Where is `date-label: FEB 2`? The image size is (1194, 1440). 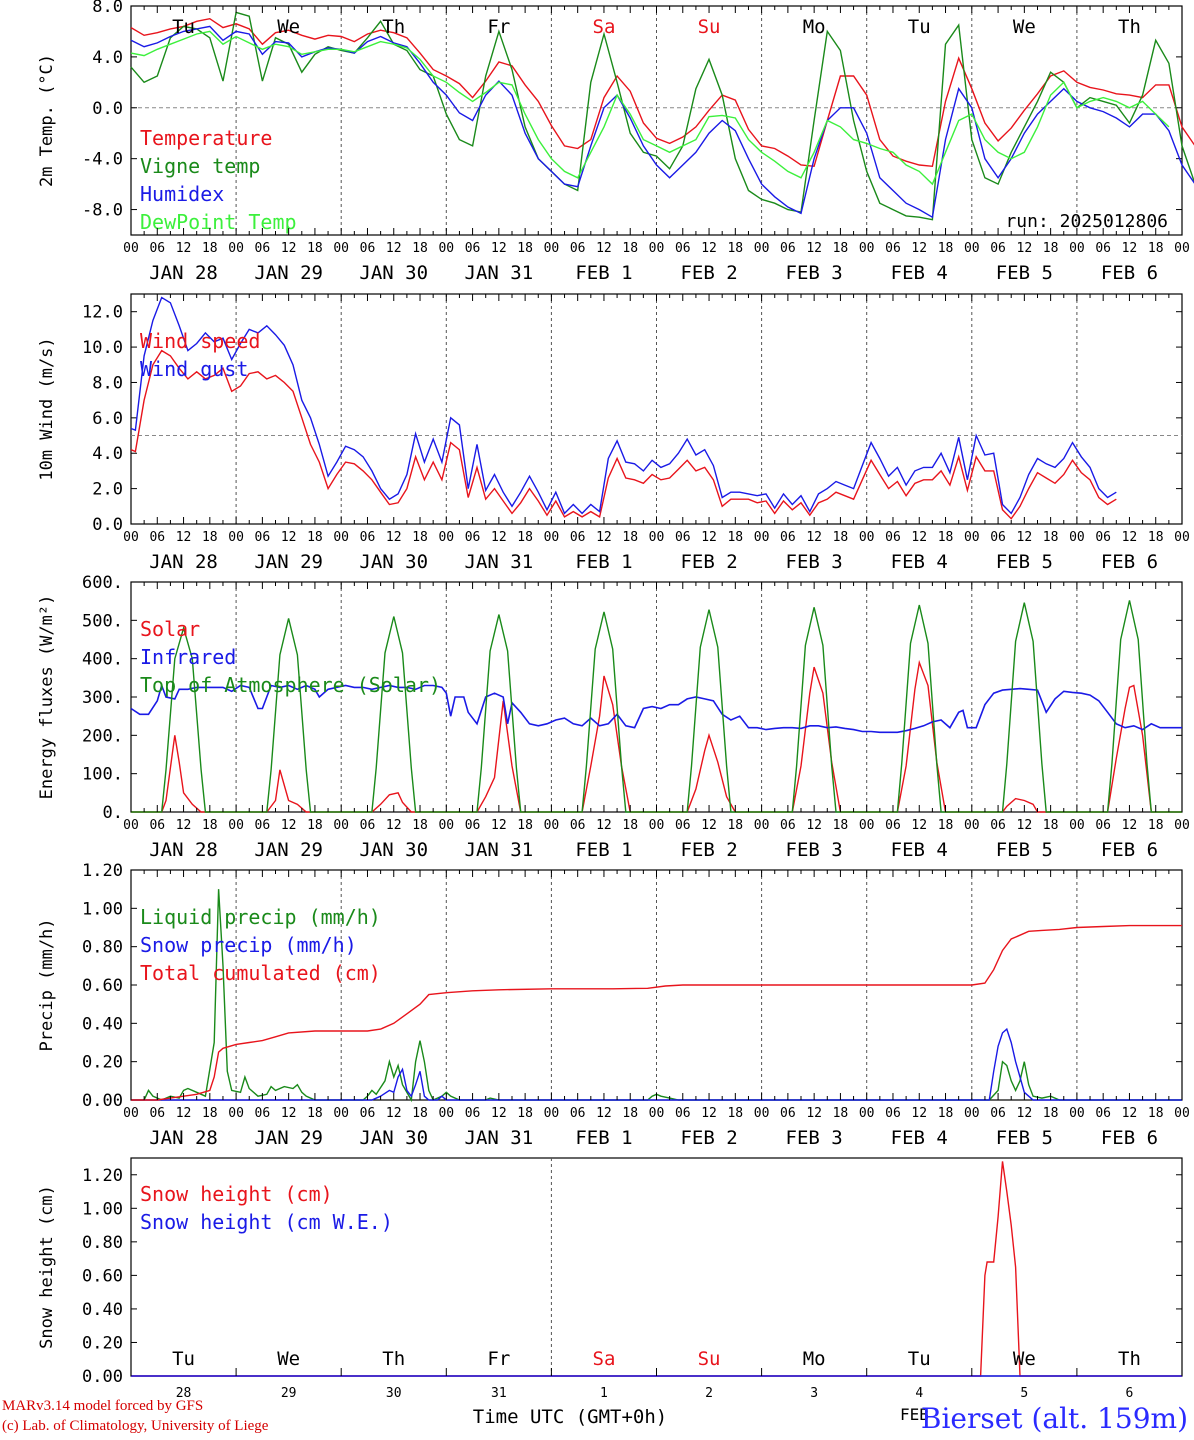 date-label: FEB 2 is located at coordinates (708, 850).